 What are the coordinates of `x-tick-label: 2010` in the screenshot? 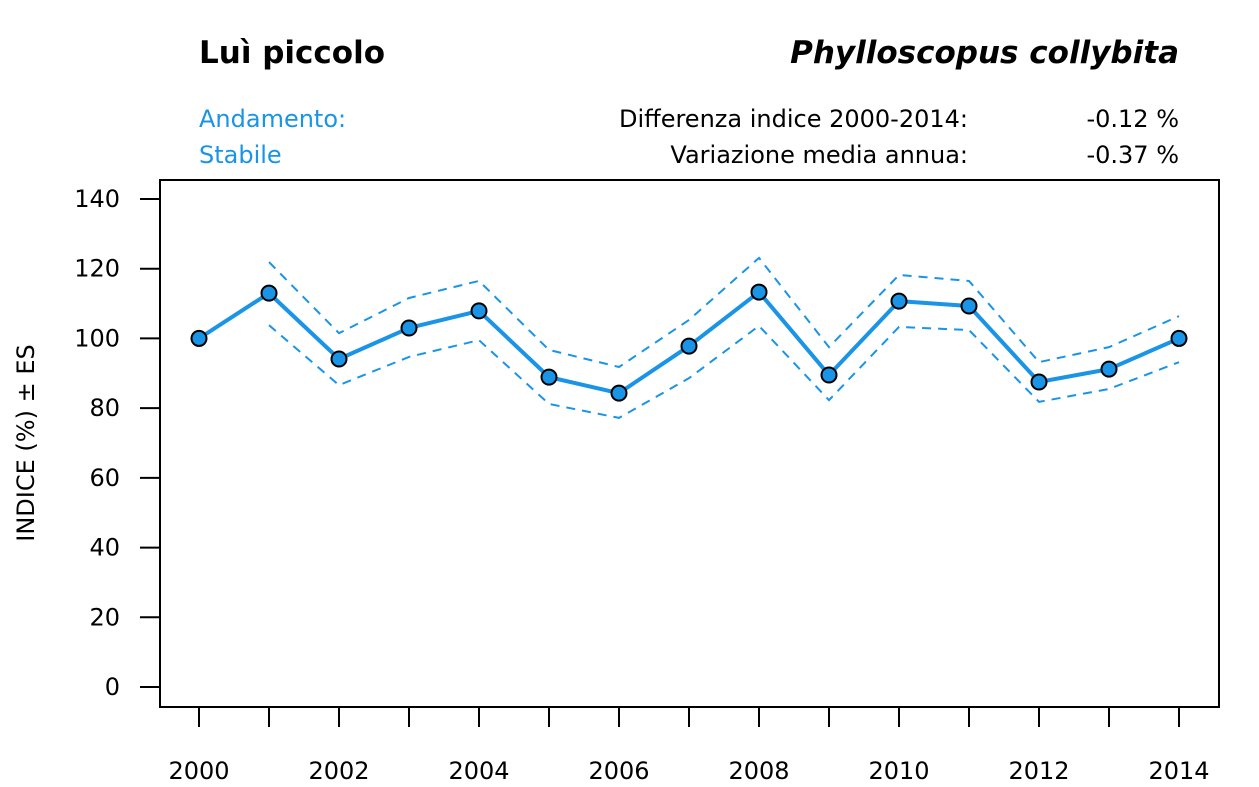 It's located at (898, 771).